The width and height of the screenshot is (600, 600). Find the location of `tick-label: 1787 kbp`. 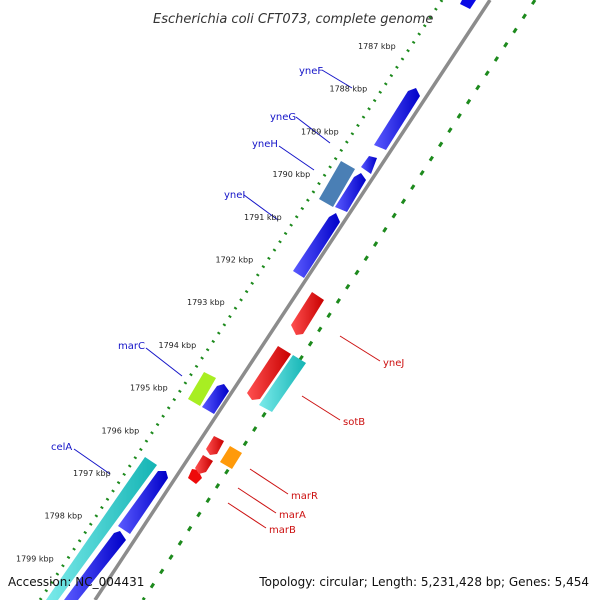

tick-label: 1787 kbp is located at coordinates (377, 46).